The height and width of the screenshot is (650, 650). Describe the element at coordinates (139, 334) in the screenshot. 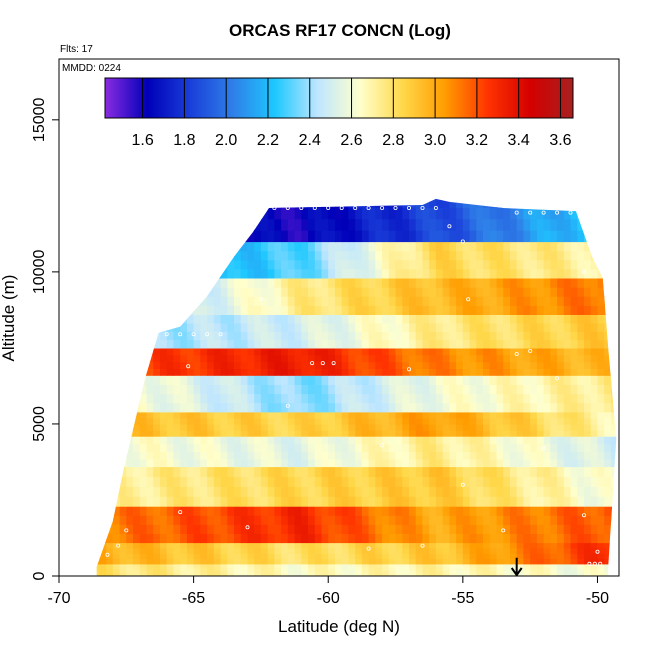

I see `sample-point` at that location.